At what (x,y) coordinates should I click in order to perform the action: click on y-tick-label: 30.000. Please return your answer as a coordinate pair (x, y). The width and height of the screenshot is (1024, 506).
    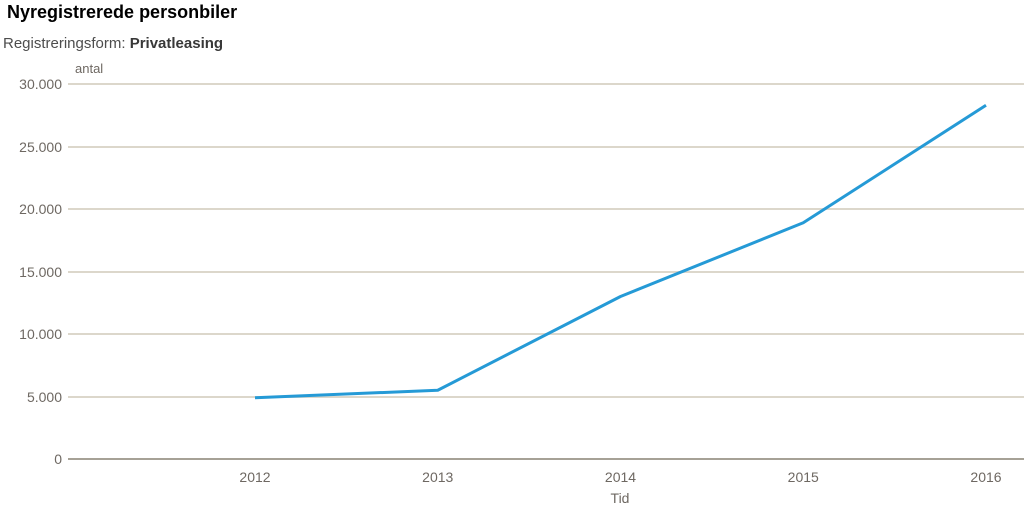
    Looking at the image, I should click on (40, 84).